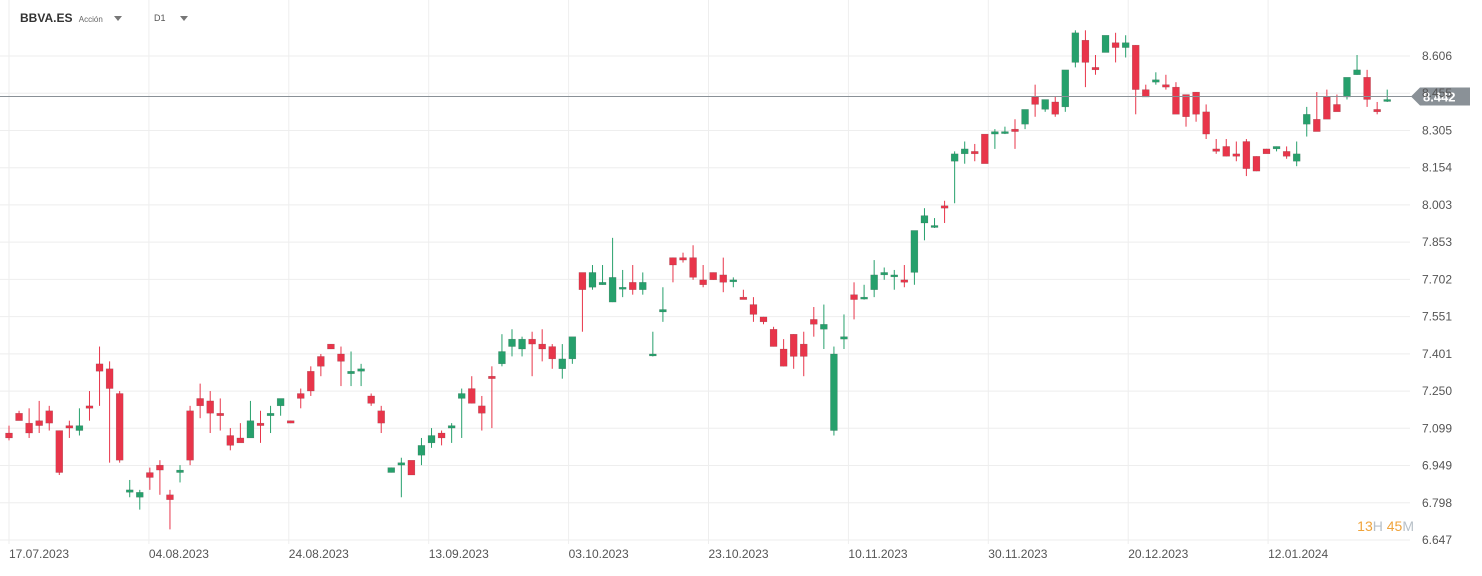 Image resolution: width=1482 pixels, height=576 pixels. What do you see at coordinates (171, 18) in the screenshot?
I see `timeframe-selector: D1` at bounding box center [171, 18].